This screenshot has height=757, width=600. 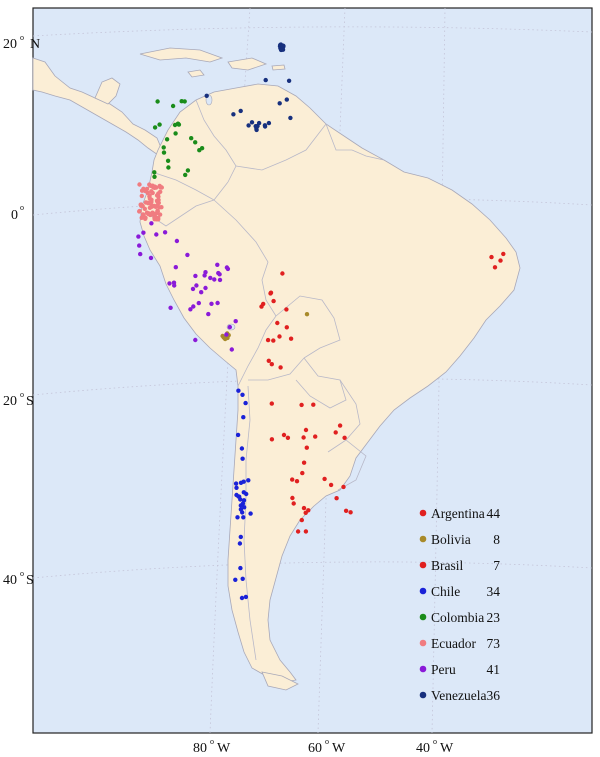 I want to click on legend-item-colombia: Colombia 23, so click(x=459, y=617).